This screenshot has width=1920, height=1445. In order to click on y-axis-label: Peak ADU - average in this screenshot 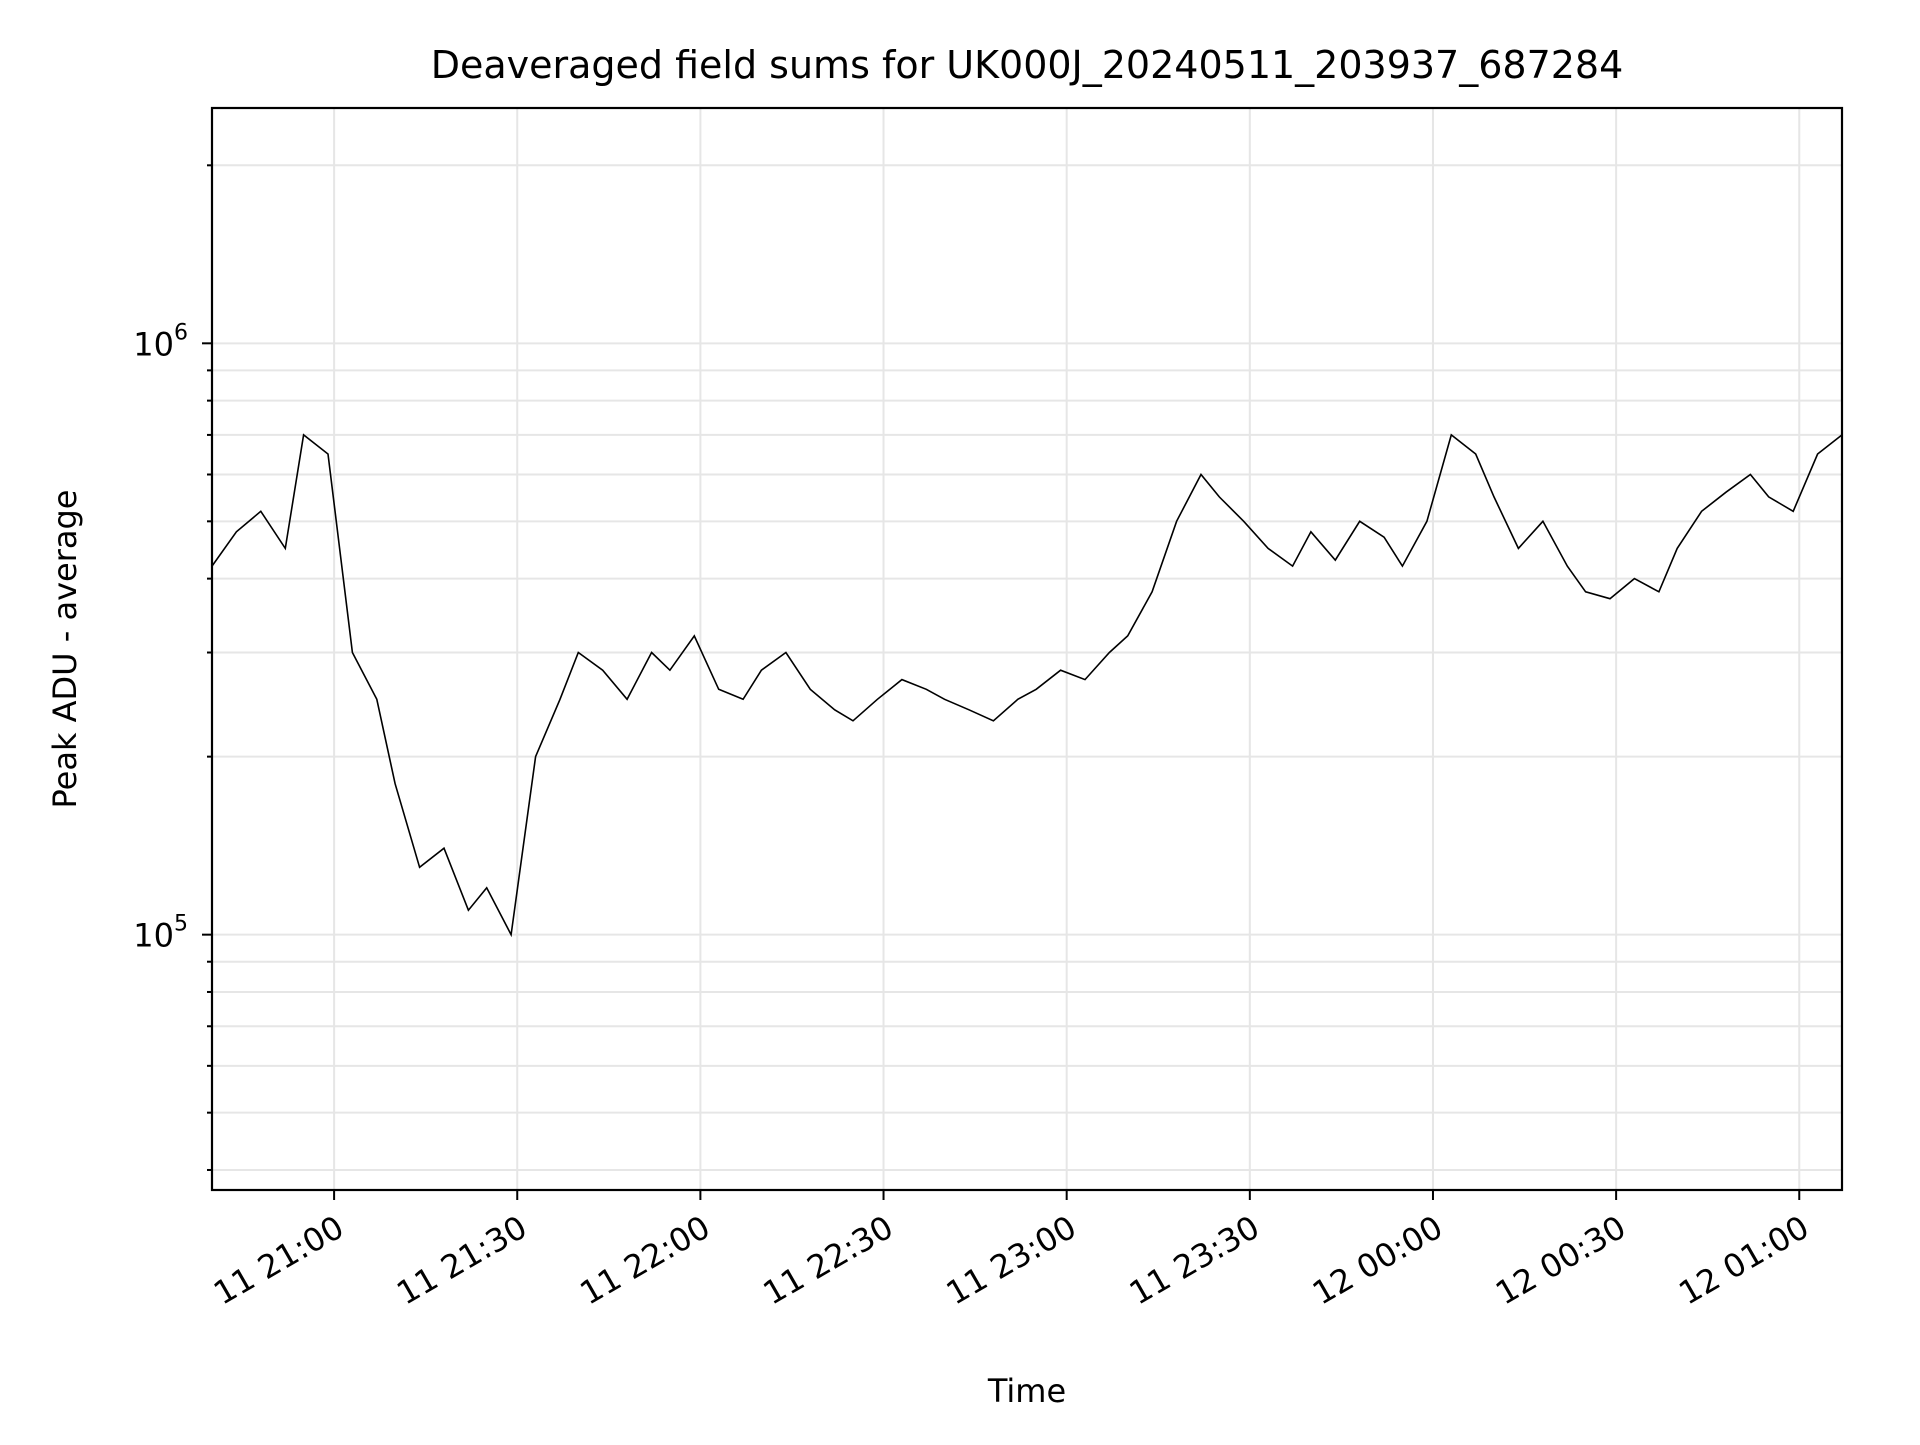, I will do `click(65, 649)`.